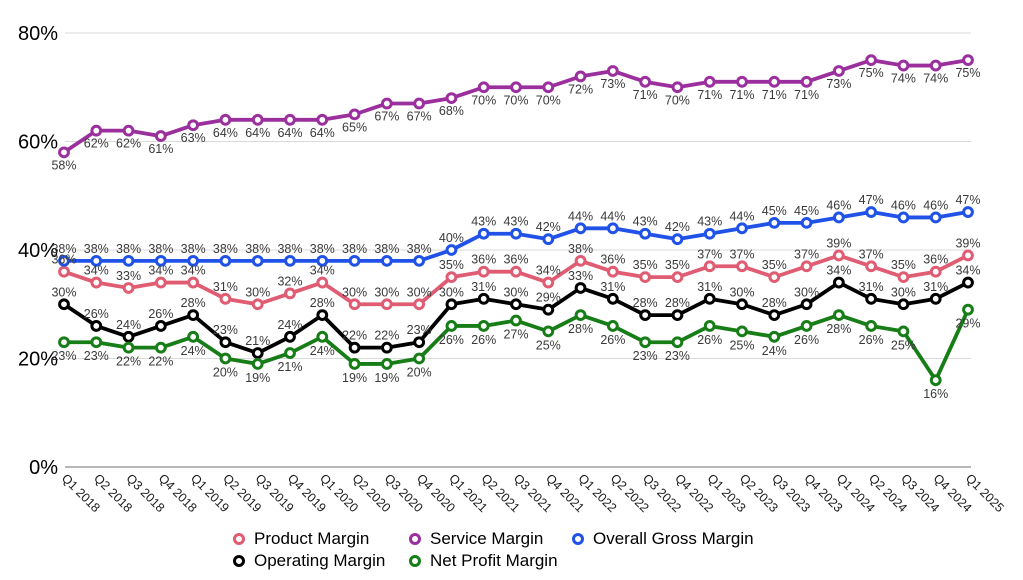  Describe the element at coordinates (354, 336) in the screenshot. I see `operating-margin-label: 22%` at that location.